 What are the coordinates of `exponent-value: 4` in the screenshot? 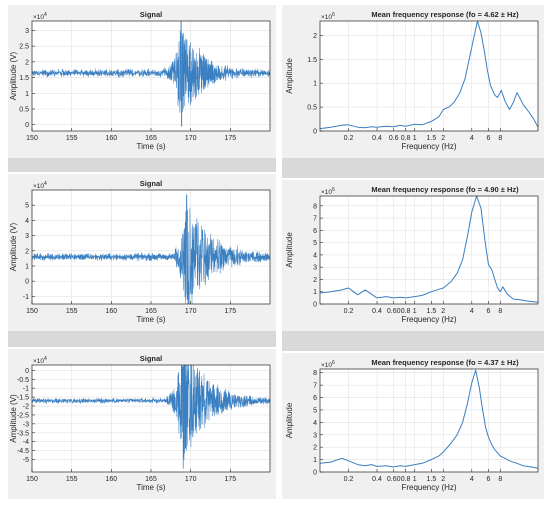 It's located at (45, 359).